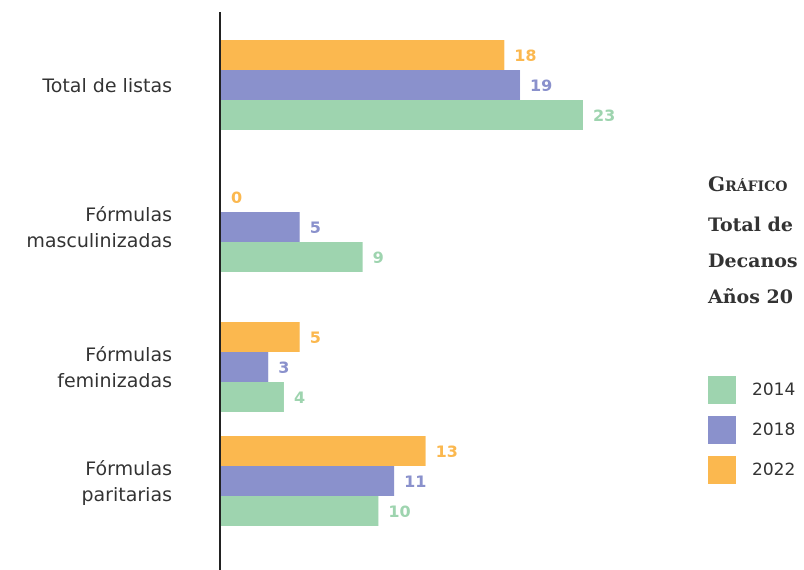  I want to click on value-label-2022-cat-1: 0, so click(236, 197).